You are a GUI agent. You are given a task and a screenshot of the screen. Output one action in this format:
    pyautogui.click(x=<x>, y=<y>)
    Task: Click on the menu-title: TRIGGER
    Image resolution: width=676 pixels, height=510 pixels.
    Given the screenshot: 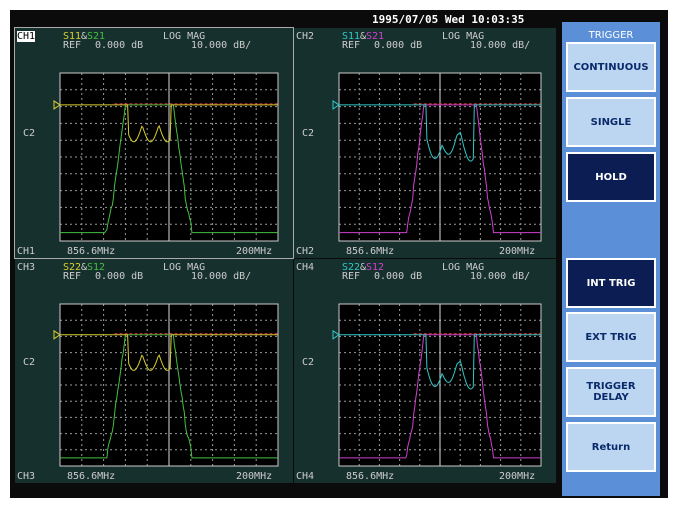 What is the action you would take?
    pyautogui.click(x=611, y=35)
    